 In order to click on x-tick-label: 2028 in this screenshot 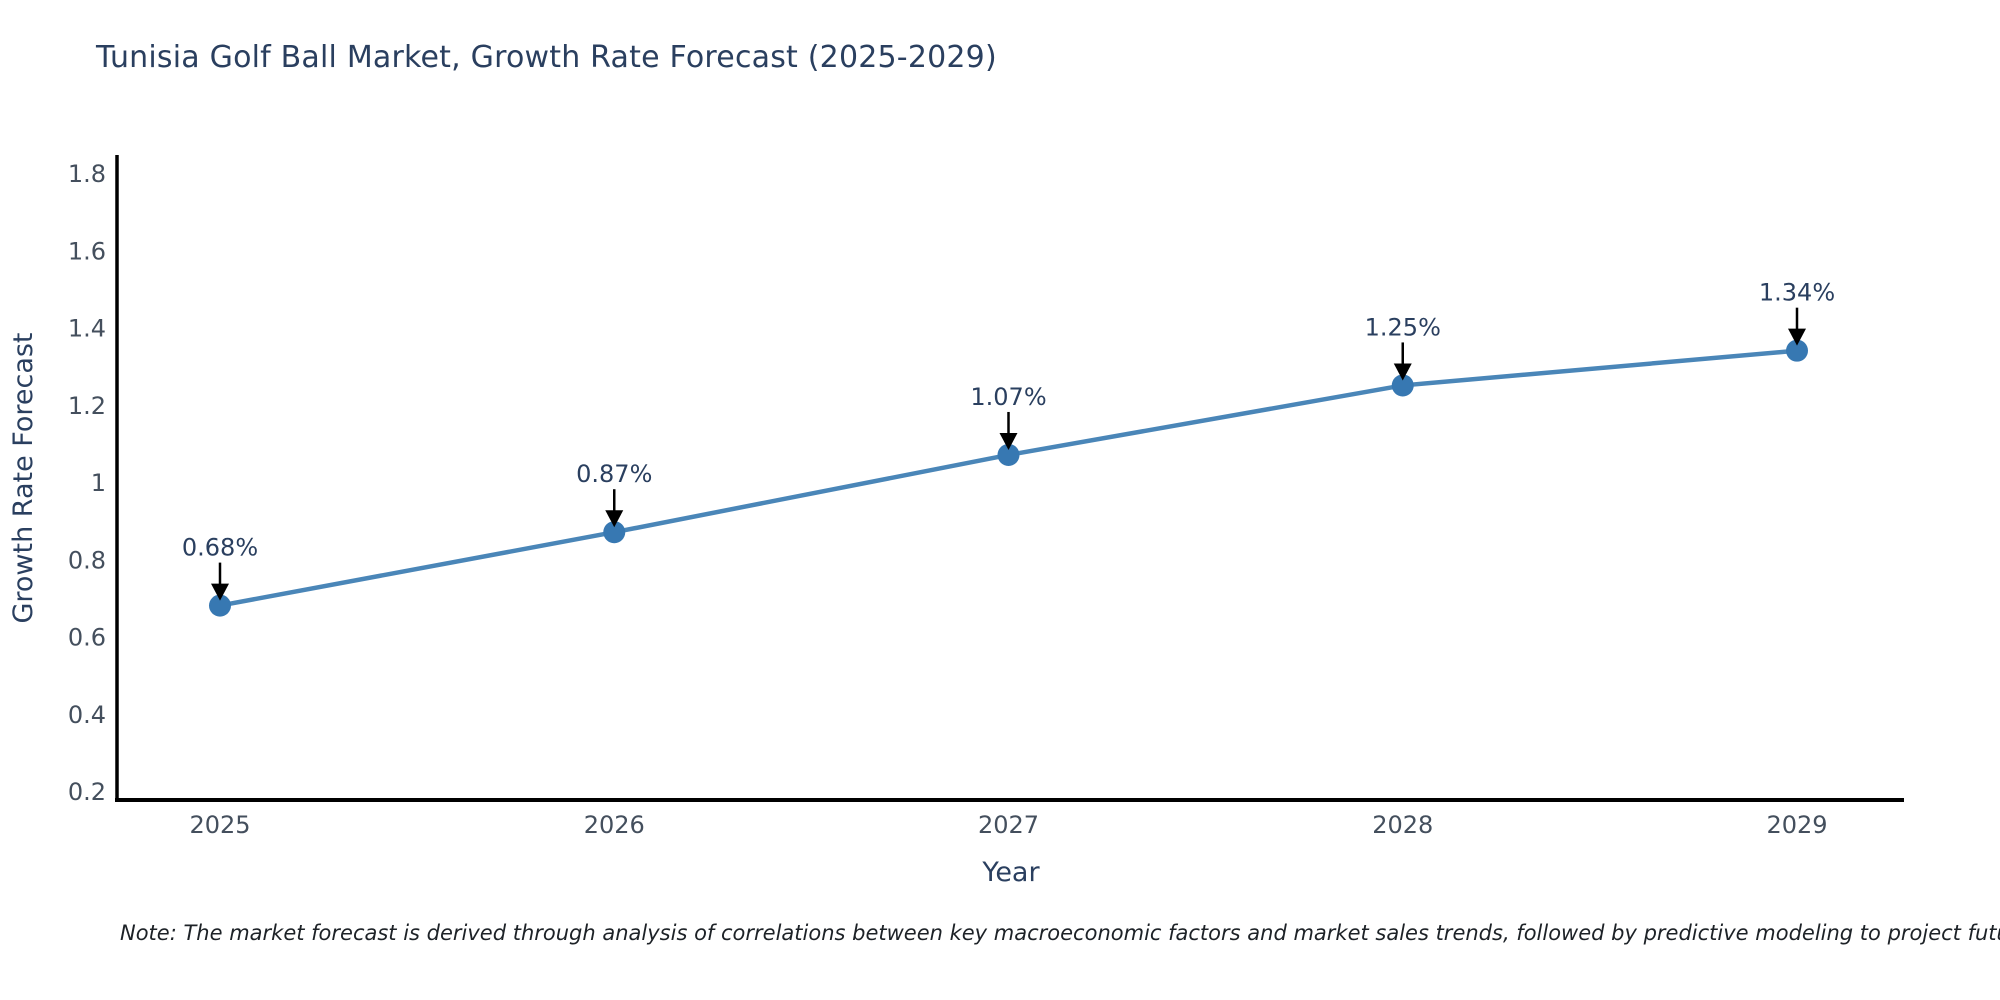, I will do `click(1402, 825)`.